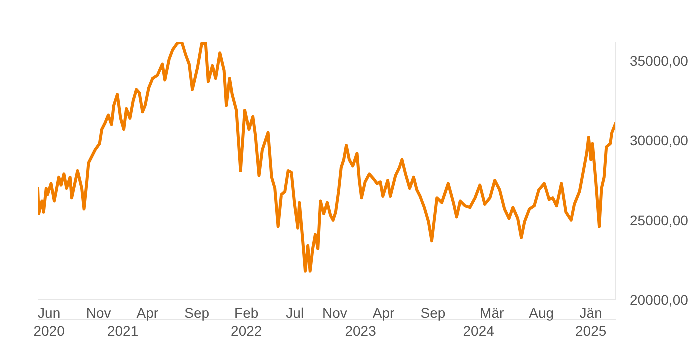  Describe the element at coordinates (361, 330) in the screenshot. I see `x2-tick-label: 2023` at that location.